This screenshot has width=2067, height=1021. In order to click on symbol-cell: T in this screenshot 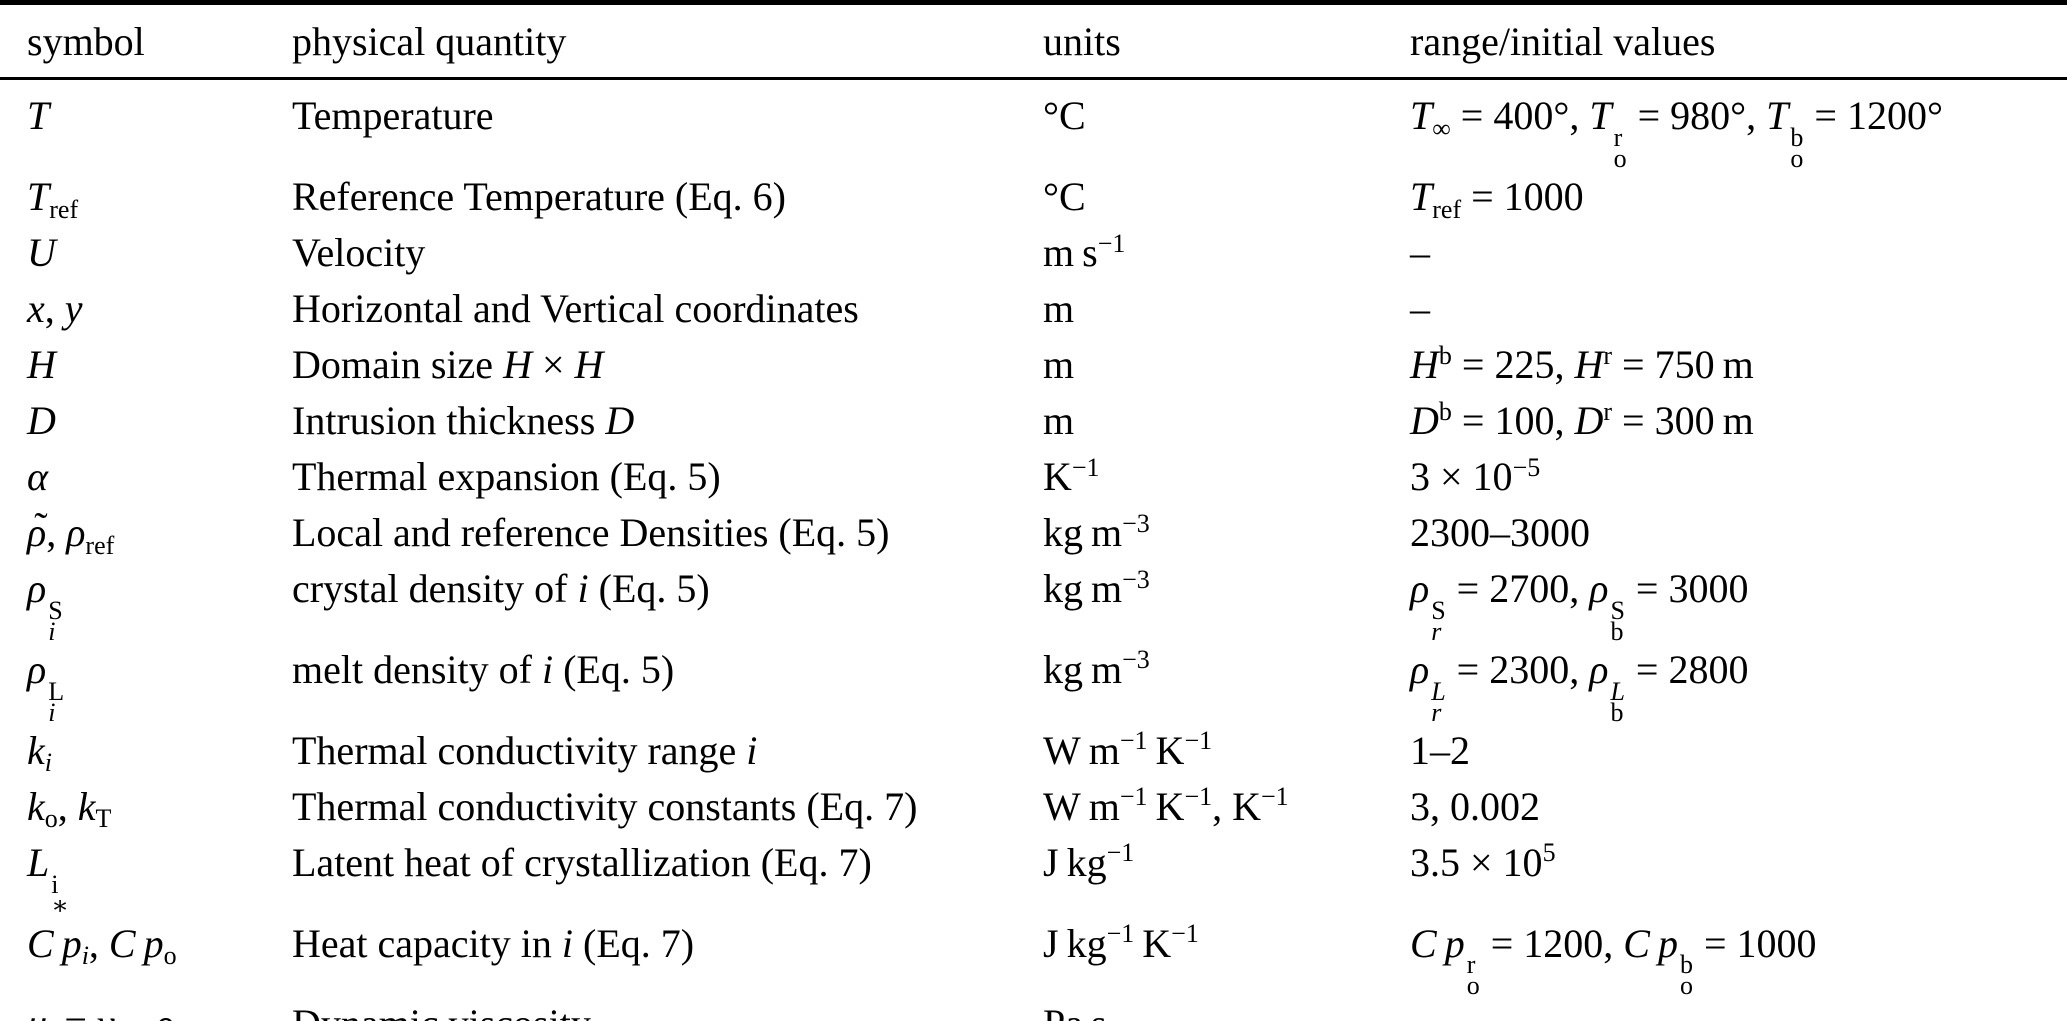, I will do `click(38, 115)`.